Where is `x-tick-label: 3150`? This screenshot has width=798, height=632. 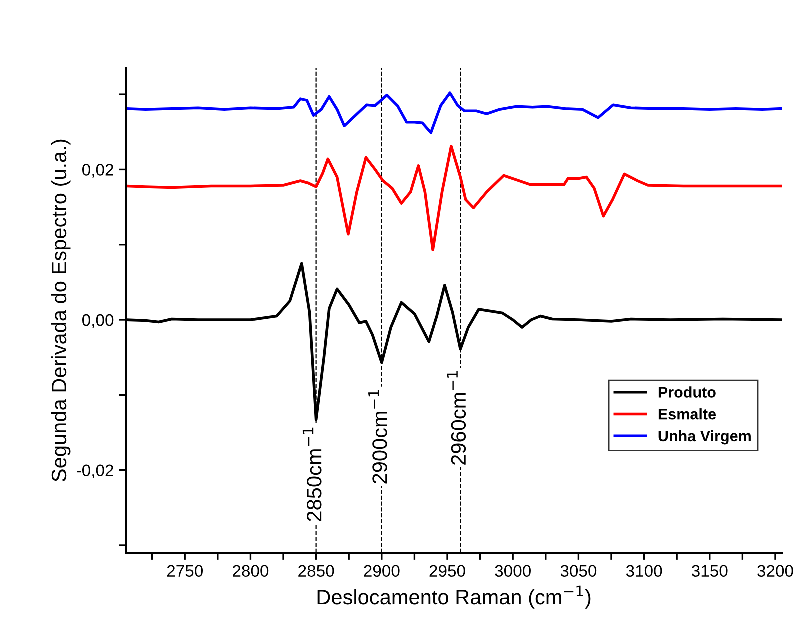
x-tick-label: 3150 is located at coordinates (710, 571).